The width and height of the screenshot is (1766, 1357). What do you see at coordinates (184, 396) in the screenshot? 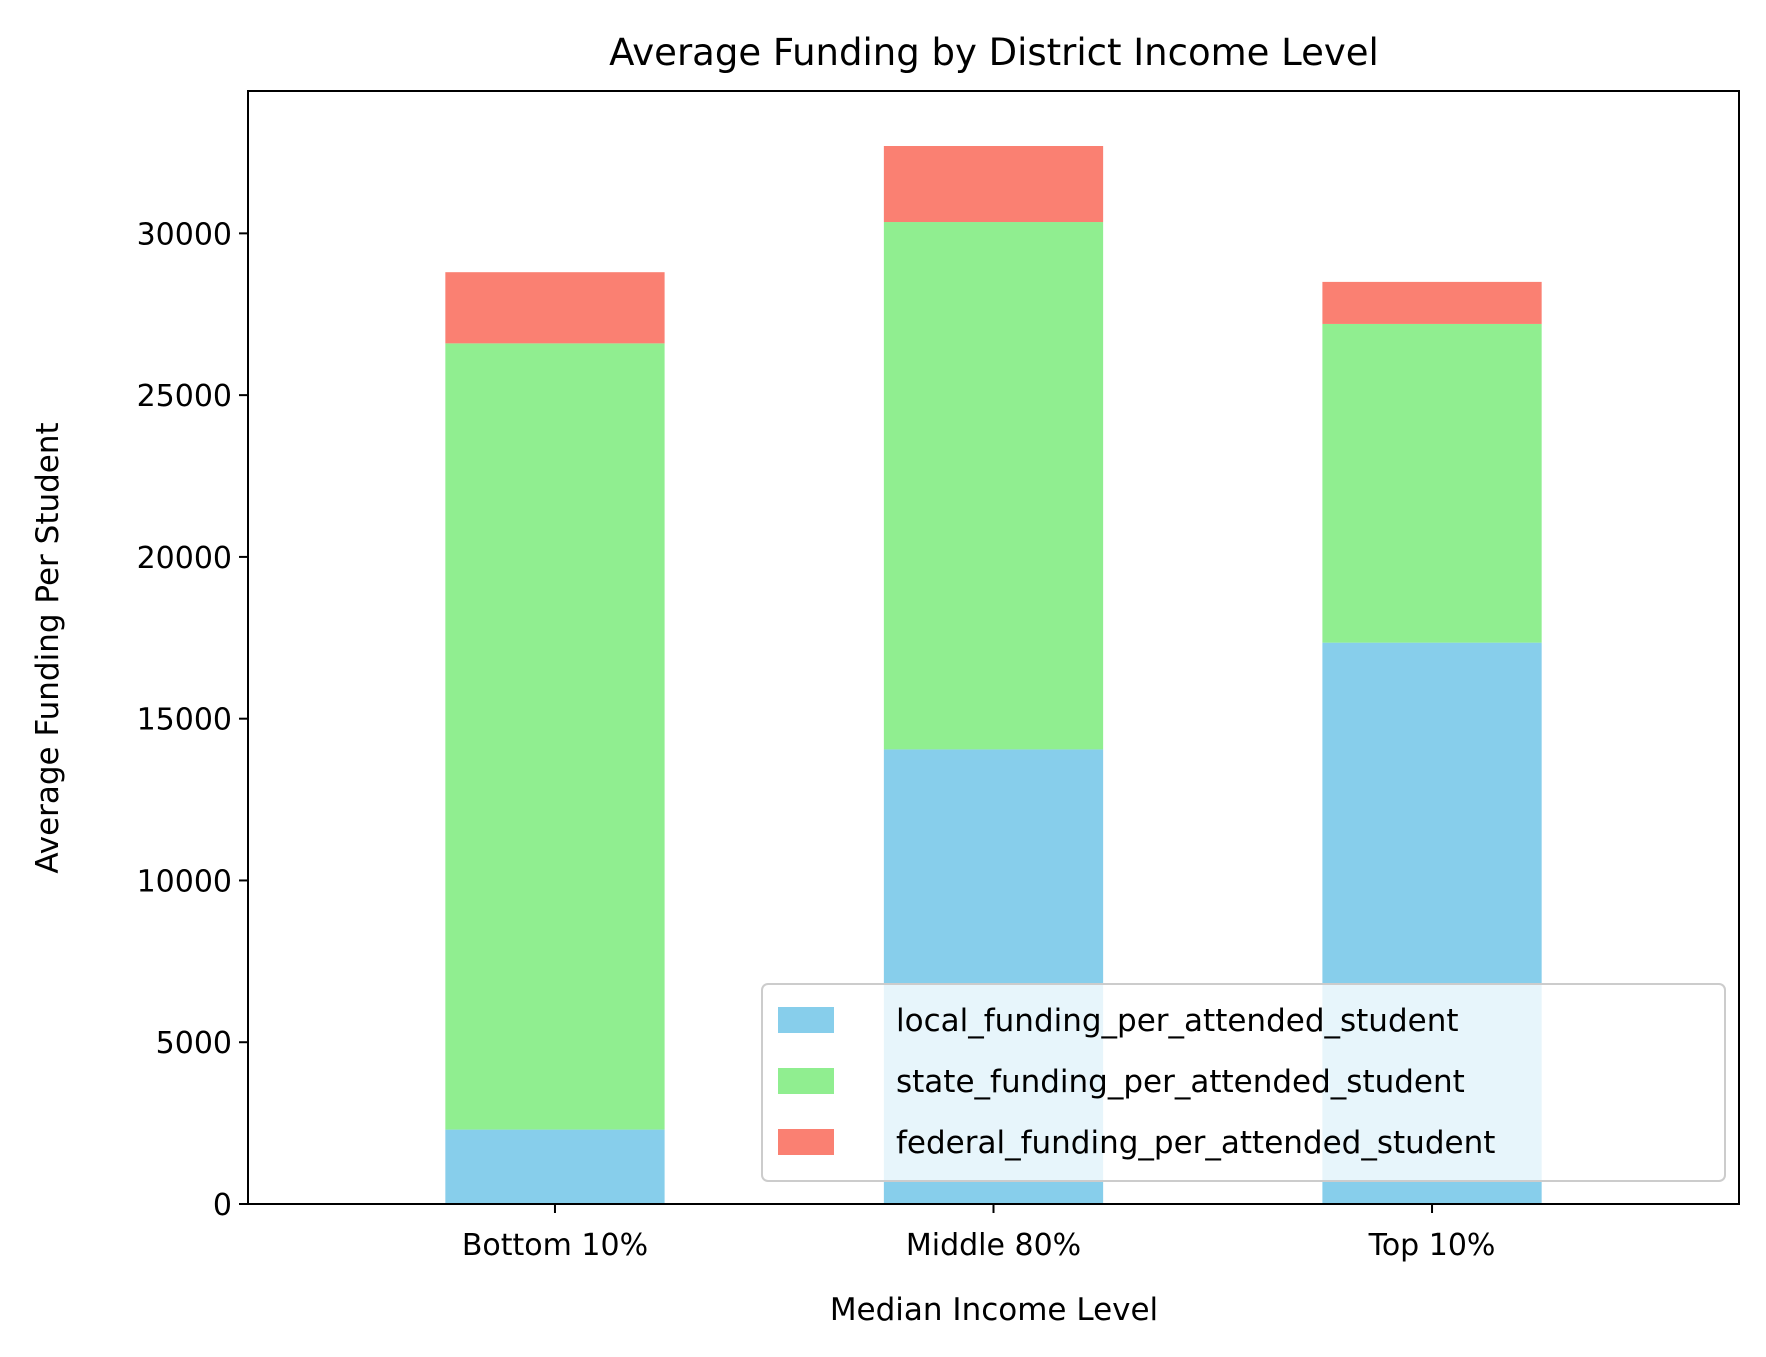
I see `y-tick-label: 25000` at bounding box center [184, 396].